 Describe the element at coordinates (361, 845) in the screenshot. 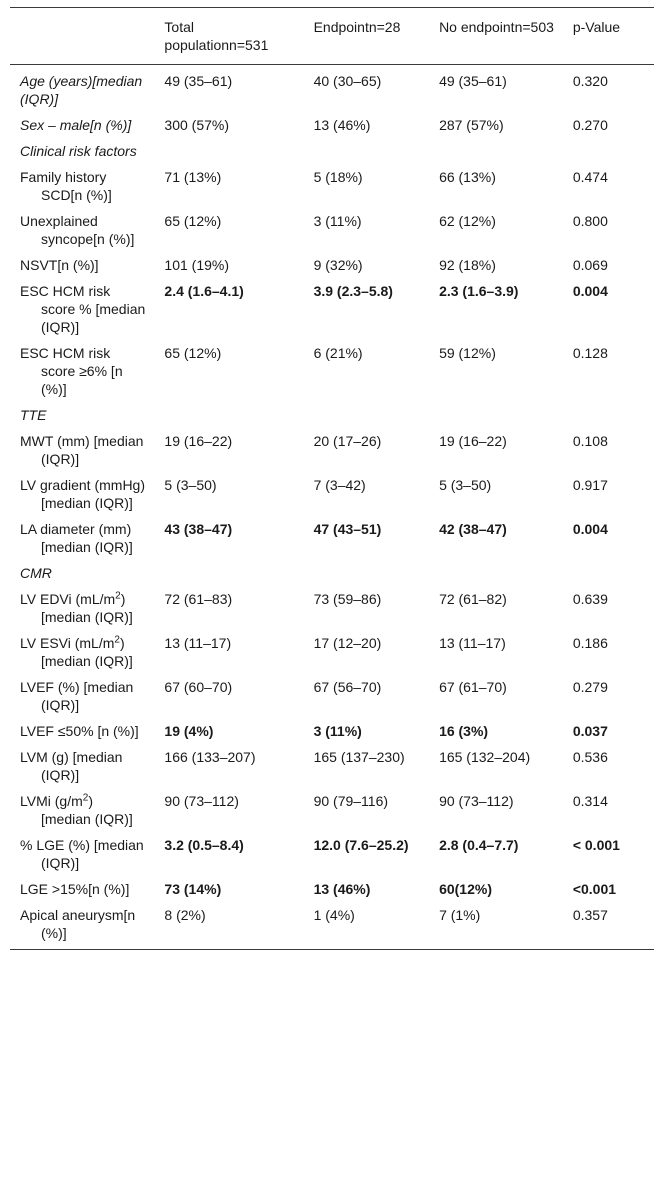

I see `cell-endpoint: 12.0 (7.6–25.2)` at that location.